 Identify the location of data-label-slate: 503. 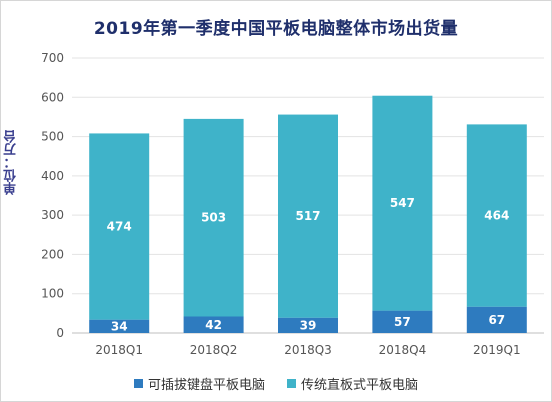
(213, 218).